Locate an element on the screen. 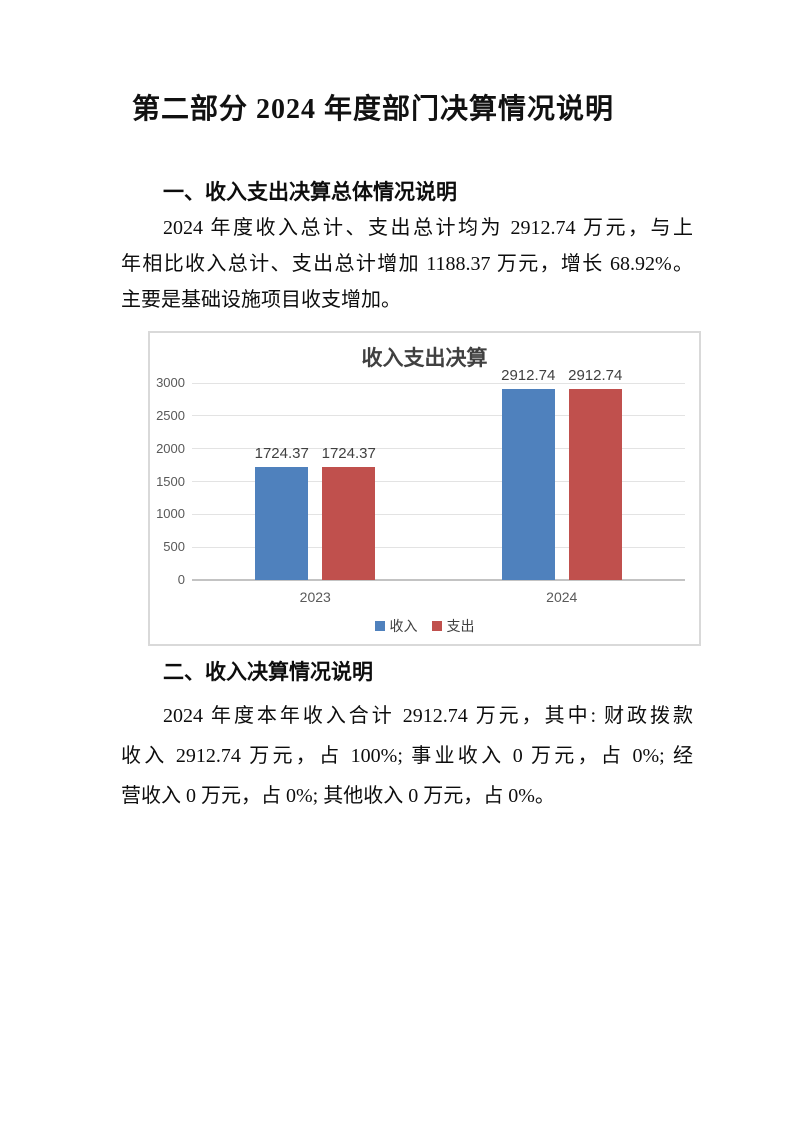 The height and width of the screenshot is (1122, 793). legend-label: 支出 is located at coordinates (460, 626).